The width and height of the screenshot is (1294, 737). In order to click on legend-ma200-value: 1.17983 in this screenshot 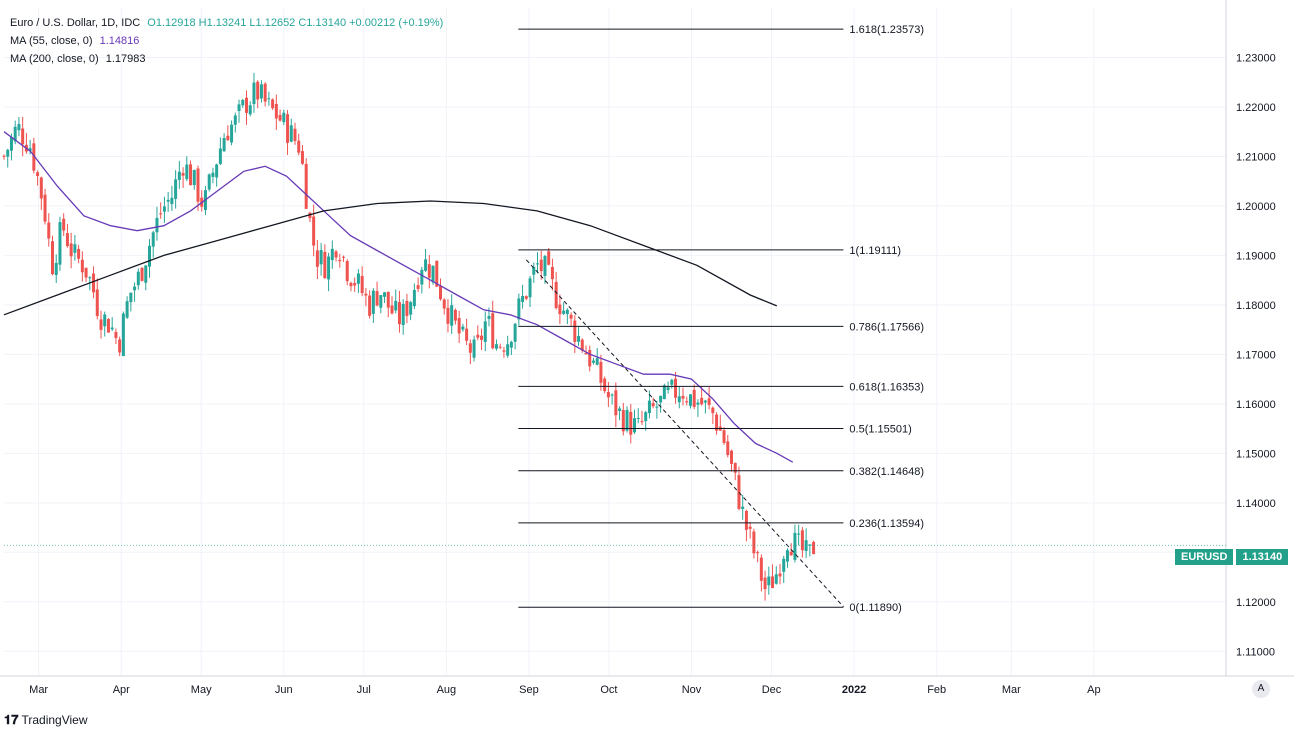, I will do `click(125, 59)`.